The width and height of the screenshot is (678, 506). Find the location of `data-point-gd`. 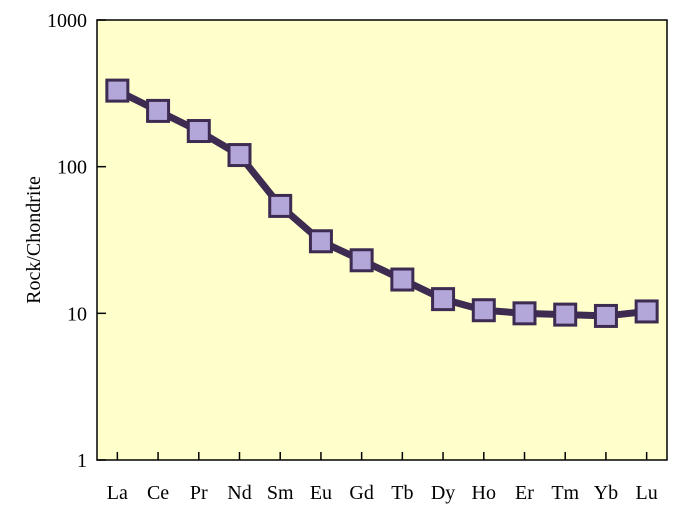

data-point-gd is located at coordinates (361, 260).